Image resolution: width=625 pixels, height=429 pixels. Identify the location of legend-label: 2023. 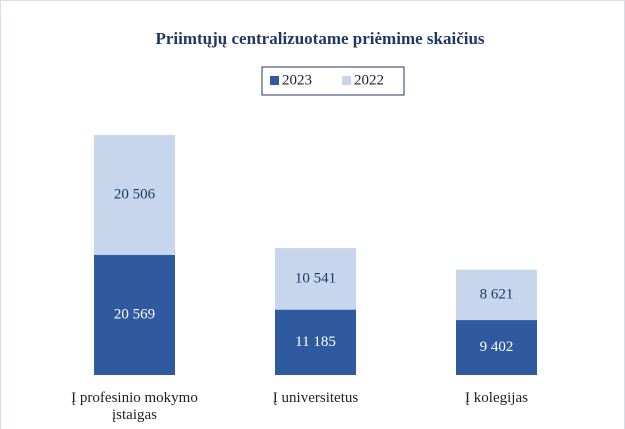
(297, 80).